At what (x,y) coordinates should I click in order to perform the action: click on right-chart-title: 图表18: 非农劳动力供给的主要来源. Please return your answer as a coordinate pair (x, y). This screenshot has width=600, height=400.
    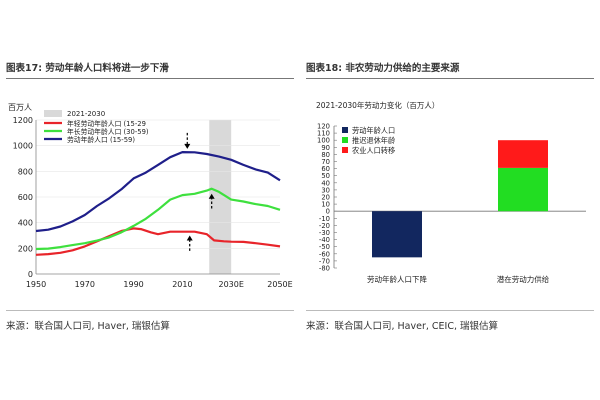
    Looking at the image, I should click on (383, 68).